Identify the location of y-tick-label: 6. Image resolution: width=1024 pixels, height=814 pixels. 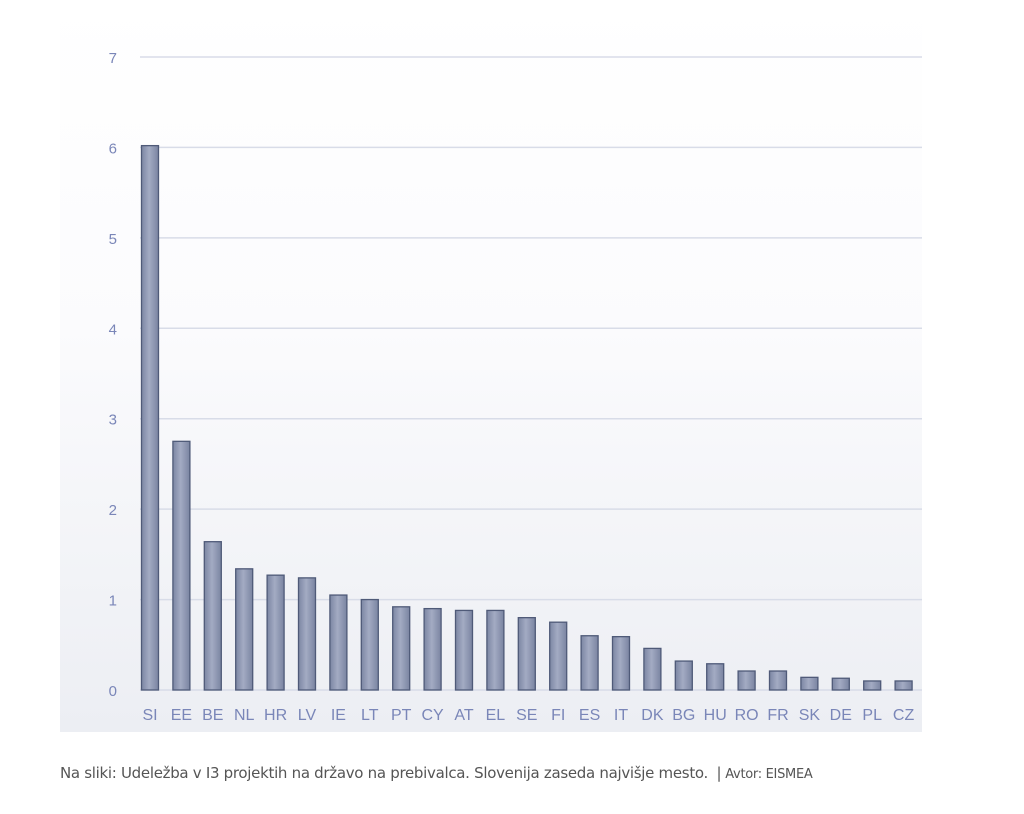
(113, 148).